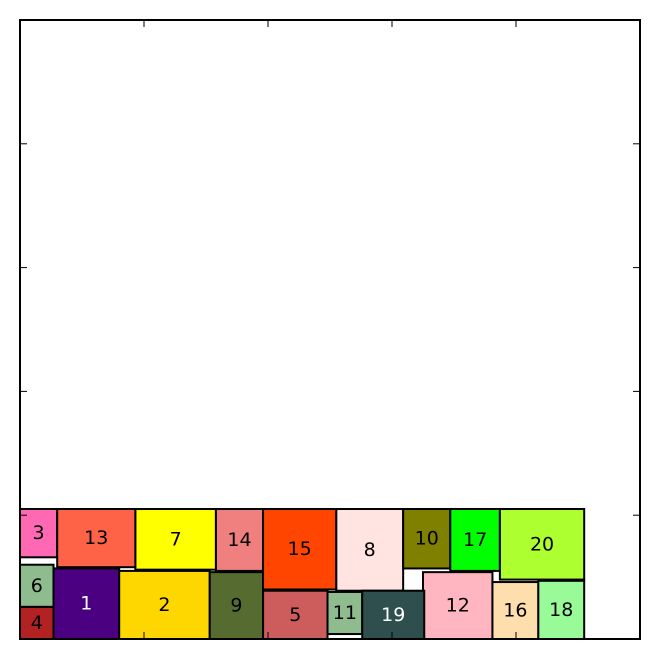 The height and width of the screenshot is (660, 659). I want to click on rect-6-label: 6, so click(37, 586).